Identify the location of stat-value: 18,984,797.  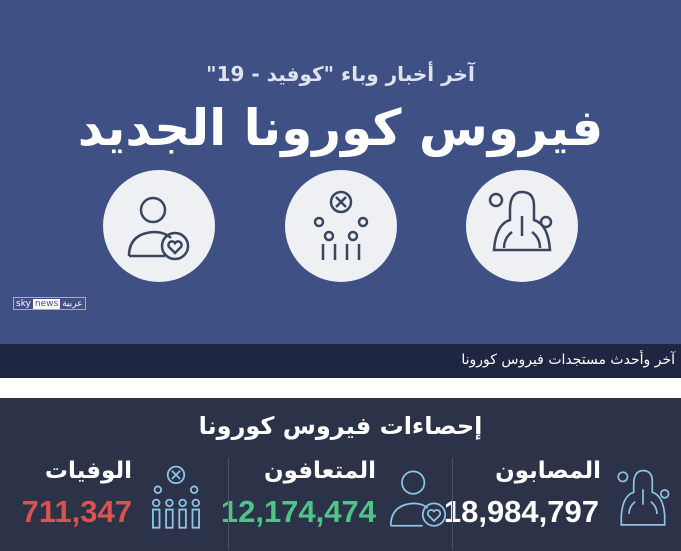
(521, 511).